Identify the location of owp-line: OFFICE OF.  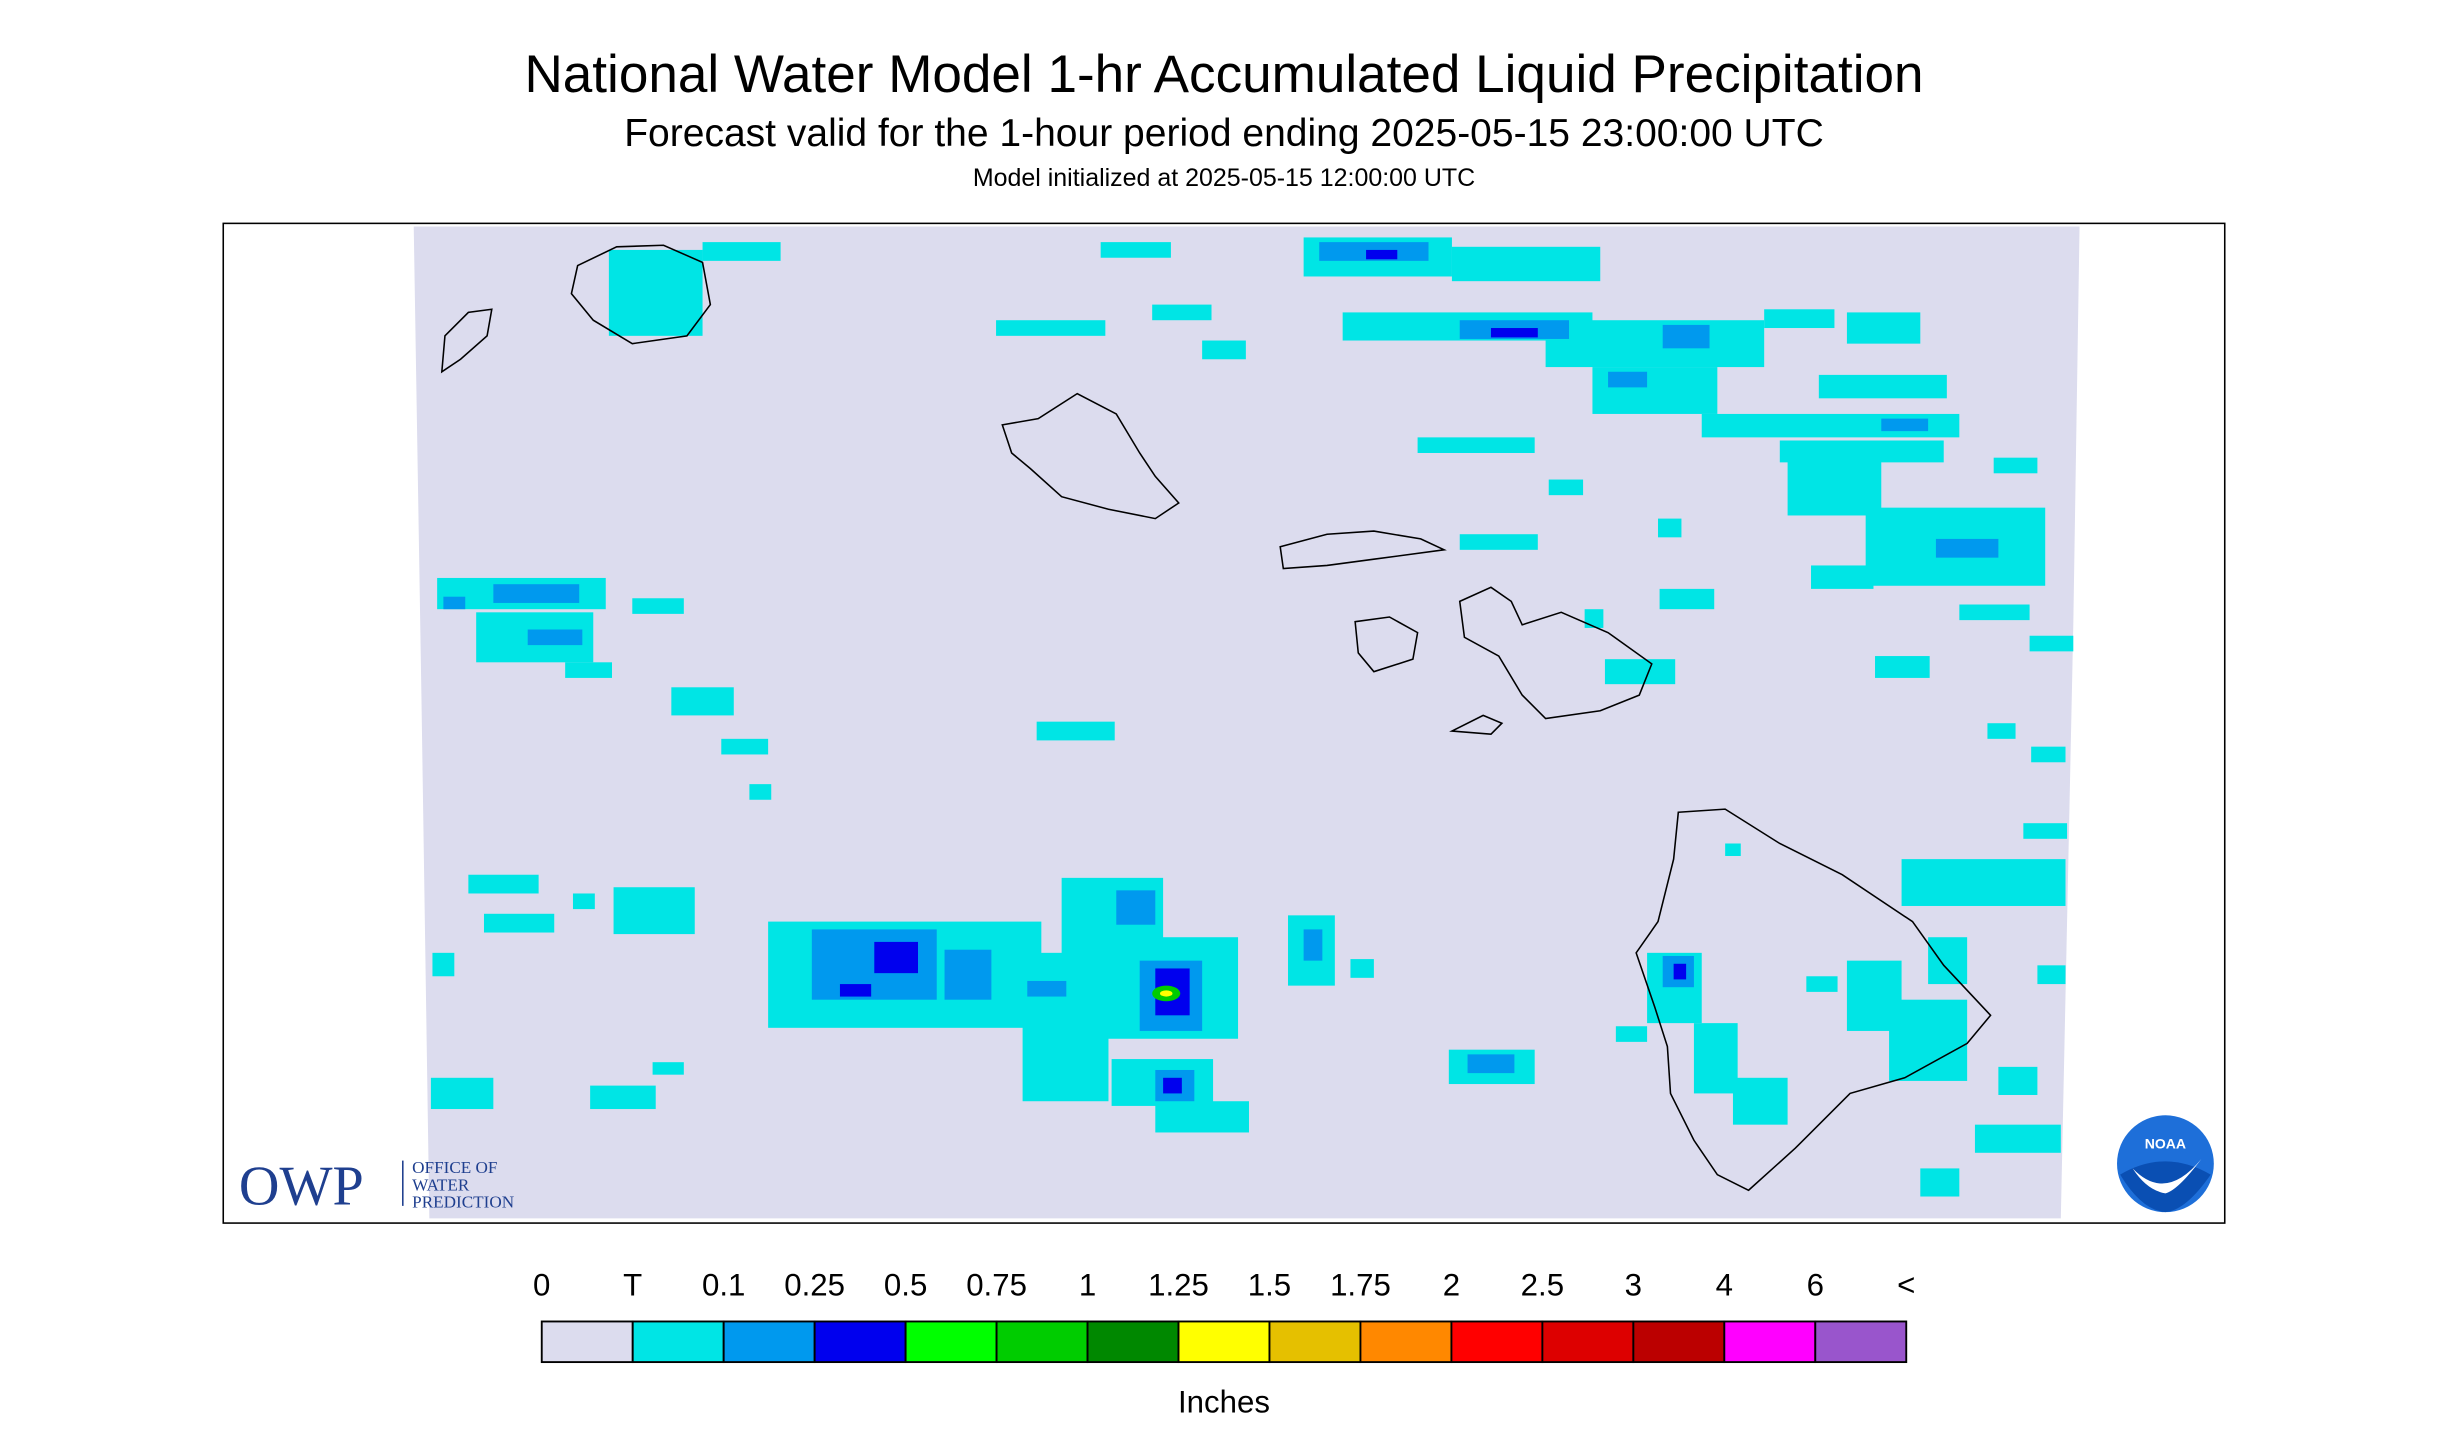
(454, 1167).